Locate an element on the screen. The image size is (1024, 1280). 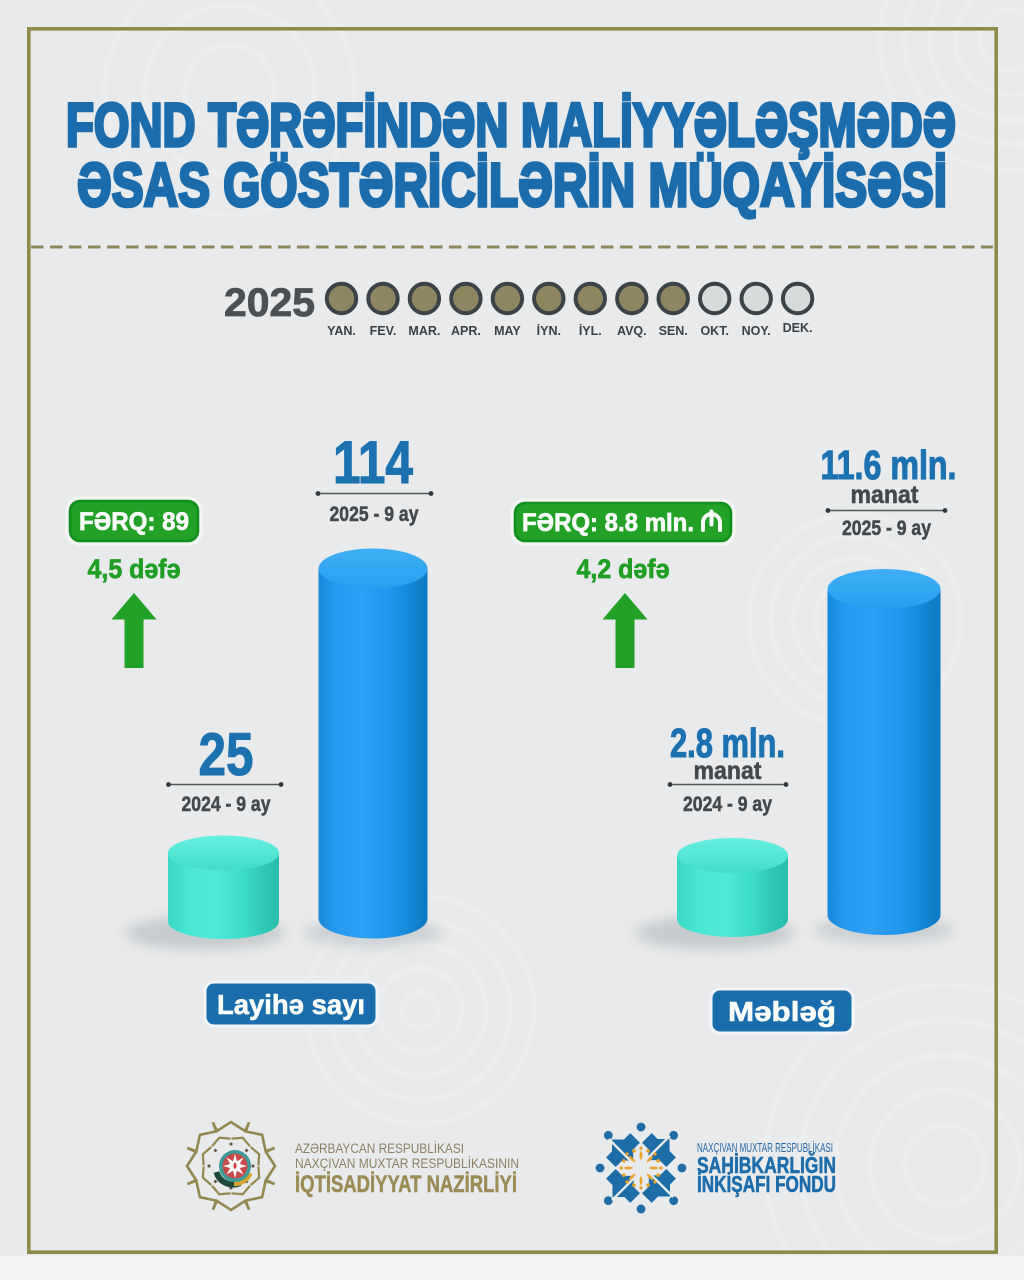
svg-text: 2.8 mln. is located at coordinates (727, 743).